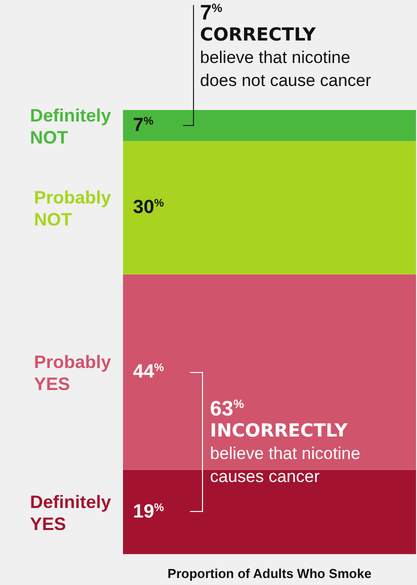 This screenshot has height=585, width=417. I want to click on series-label: Probably NOT, so click(73, 209).